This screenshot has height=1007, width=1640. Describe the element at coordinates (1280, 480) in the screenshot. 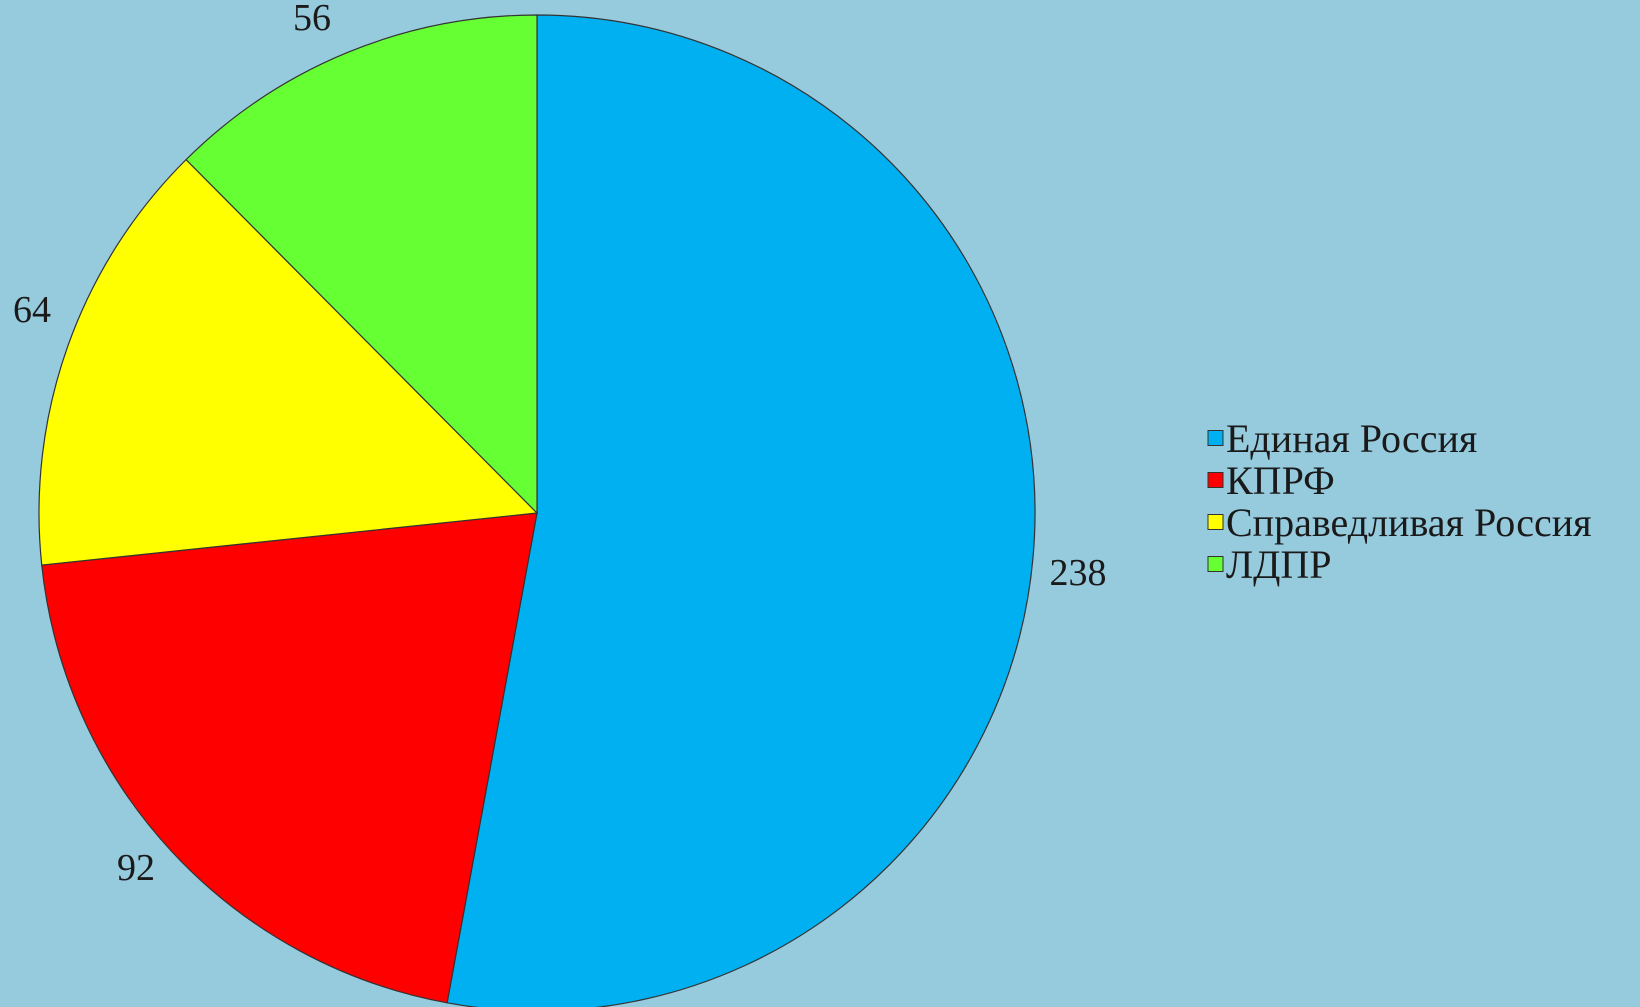

I see `legend-label: КПРФ` at that location.